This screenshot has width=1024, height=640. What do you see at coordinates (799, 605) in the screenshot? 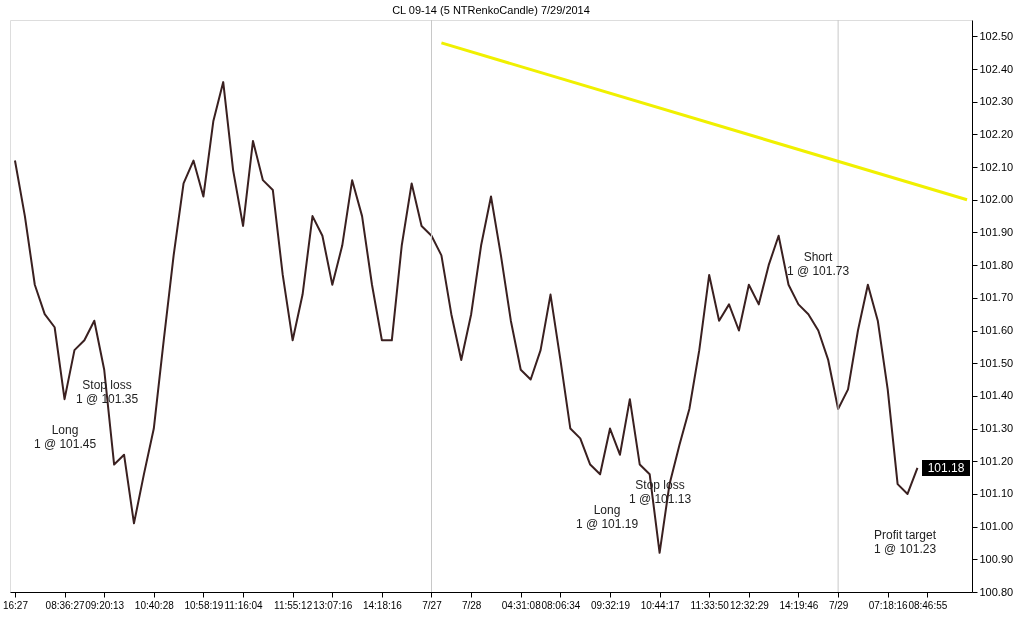
I see `x-tick-label: 14:19:46` at bounding box center [799, 605].